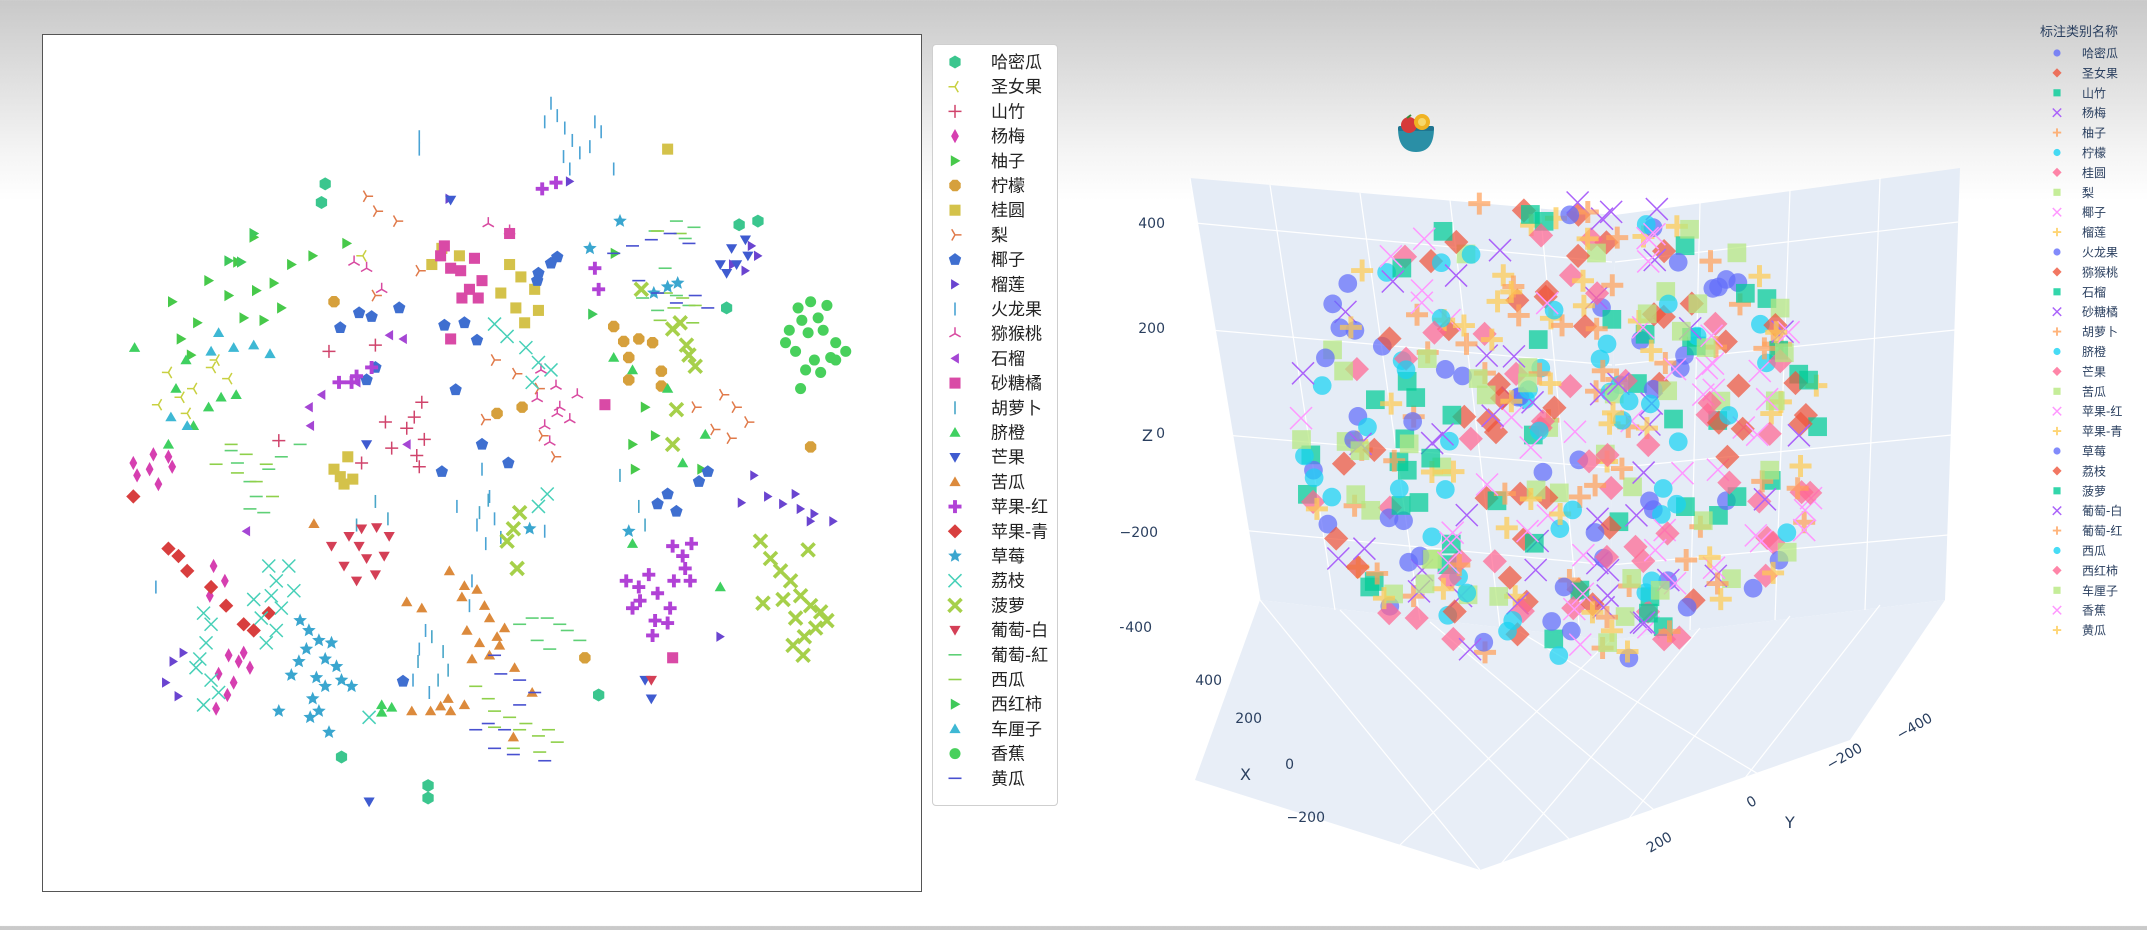 The width and height of the screenshot is (2147, 930). What do you see at coordinates (1008, 779) in the screenshot?
I see `legend-label-30: 黄瓜` at bounding box center [1008, 779].